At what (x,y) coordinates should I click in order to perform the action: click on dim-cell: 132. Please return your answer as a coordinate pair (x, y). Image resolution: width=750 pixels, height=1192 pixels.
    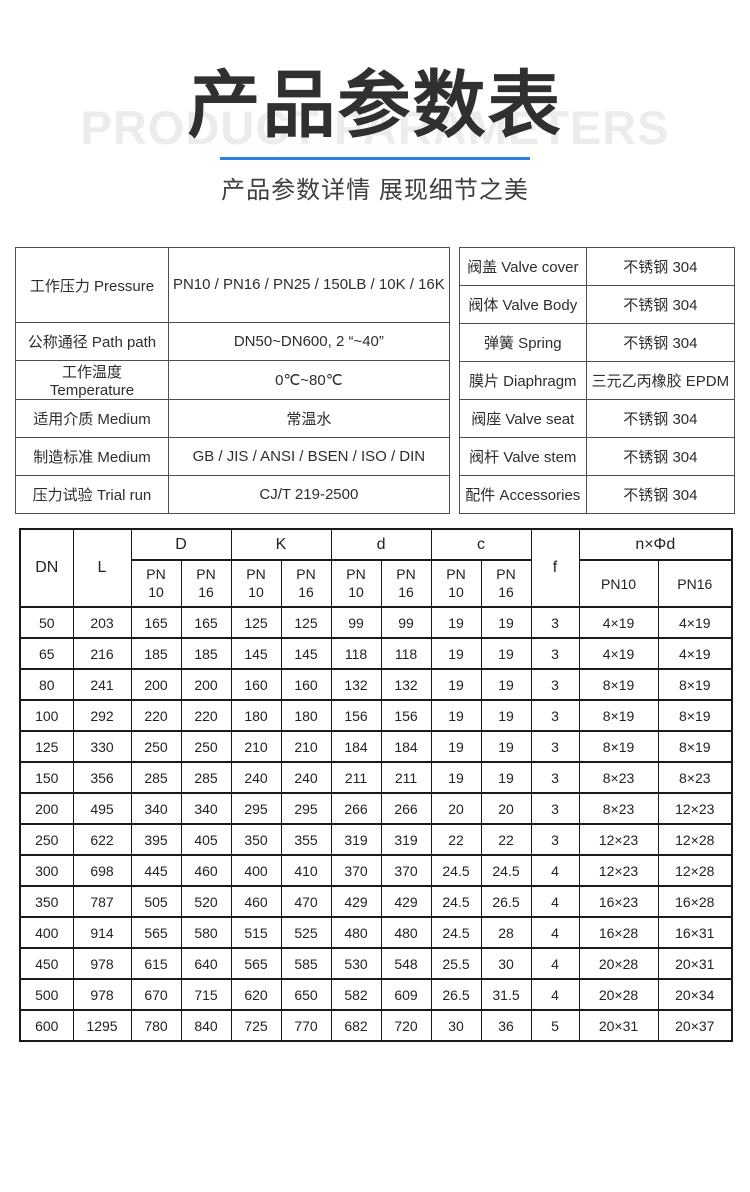
    Looking at the image, I should click on (406, 685).